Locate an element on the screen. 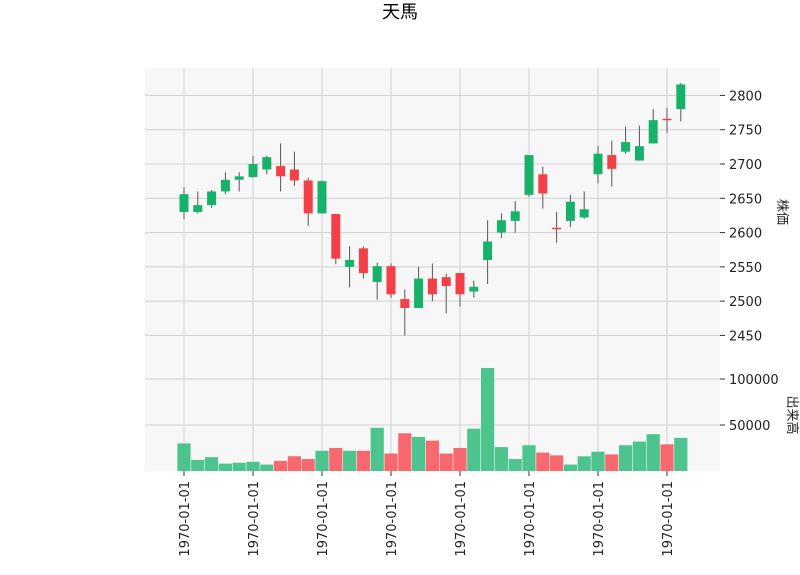  price-tick-label: 2750 is located at coordinates (745, 131).